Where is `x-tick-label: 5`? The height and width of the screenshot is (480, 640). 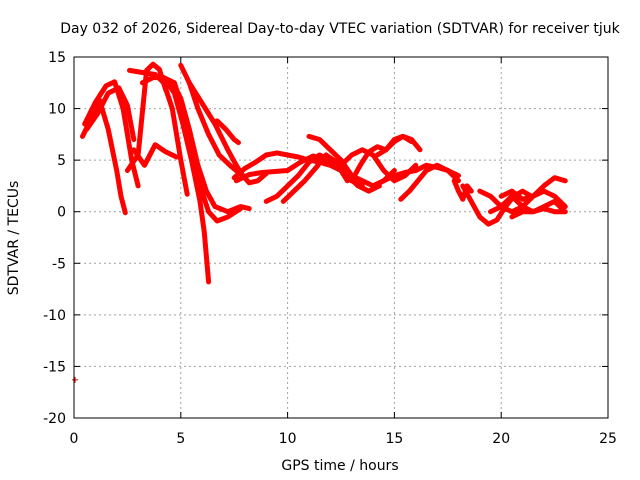
x-tick-label: 5 is located at coordinates (180, 439).